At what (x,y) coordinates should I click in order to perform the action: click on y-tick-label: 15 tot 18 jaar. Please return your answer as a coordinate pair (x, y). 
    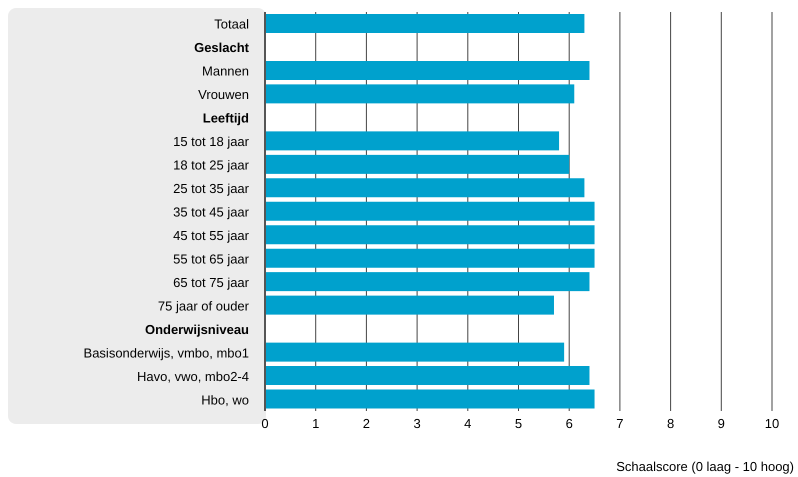
    Looking at the image, I should click on (211, 142).